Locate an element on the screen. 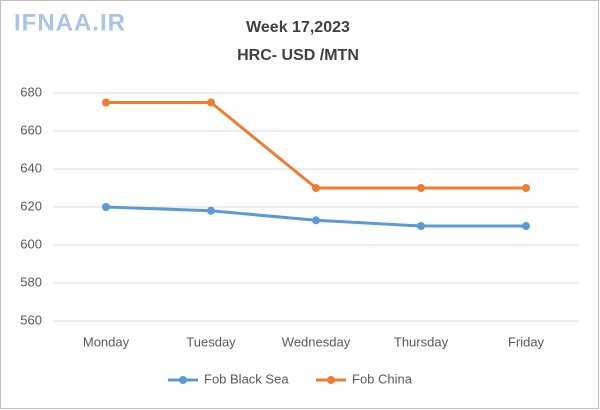 The image size is (600, 410). x-tick-label: Friday is located at coordinates (526, 341).